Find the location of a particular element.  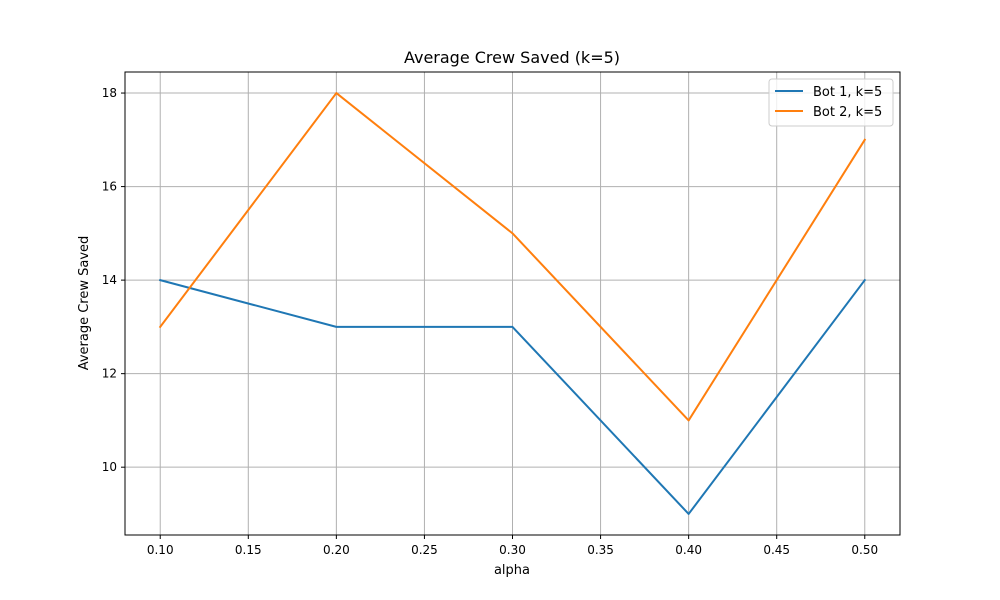

x-tick-label: 0.15 is located at coordinates (248, 550).